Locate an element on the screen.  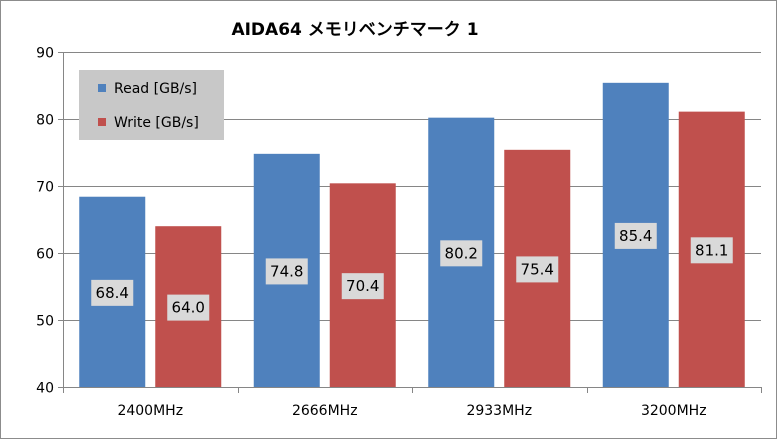
y-tick-label: 70 is located at coordinates (45, 188).